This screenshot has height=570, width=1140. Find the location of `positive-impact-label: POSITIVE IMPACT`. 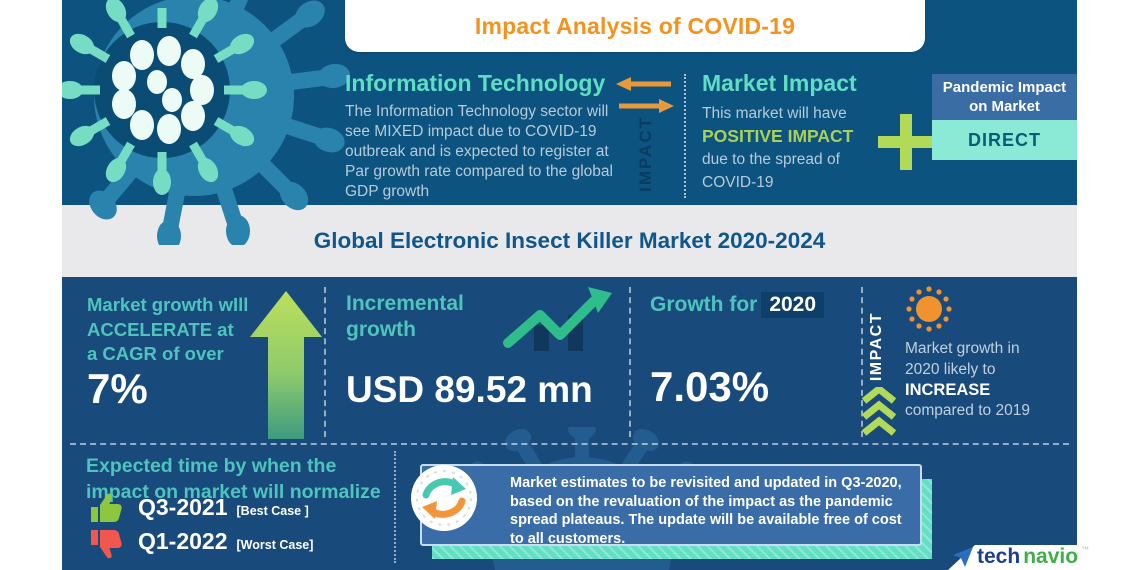

positive-impact-label: POSITIVE IMPACT is located at coordinates (778, 136).